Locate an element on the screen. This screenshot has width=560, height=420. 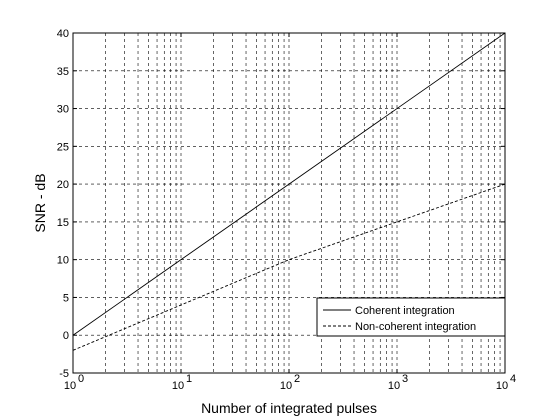
y-tick-label: 40 is located at coordinates (63, 34).